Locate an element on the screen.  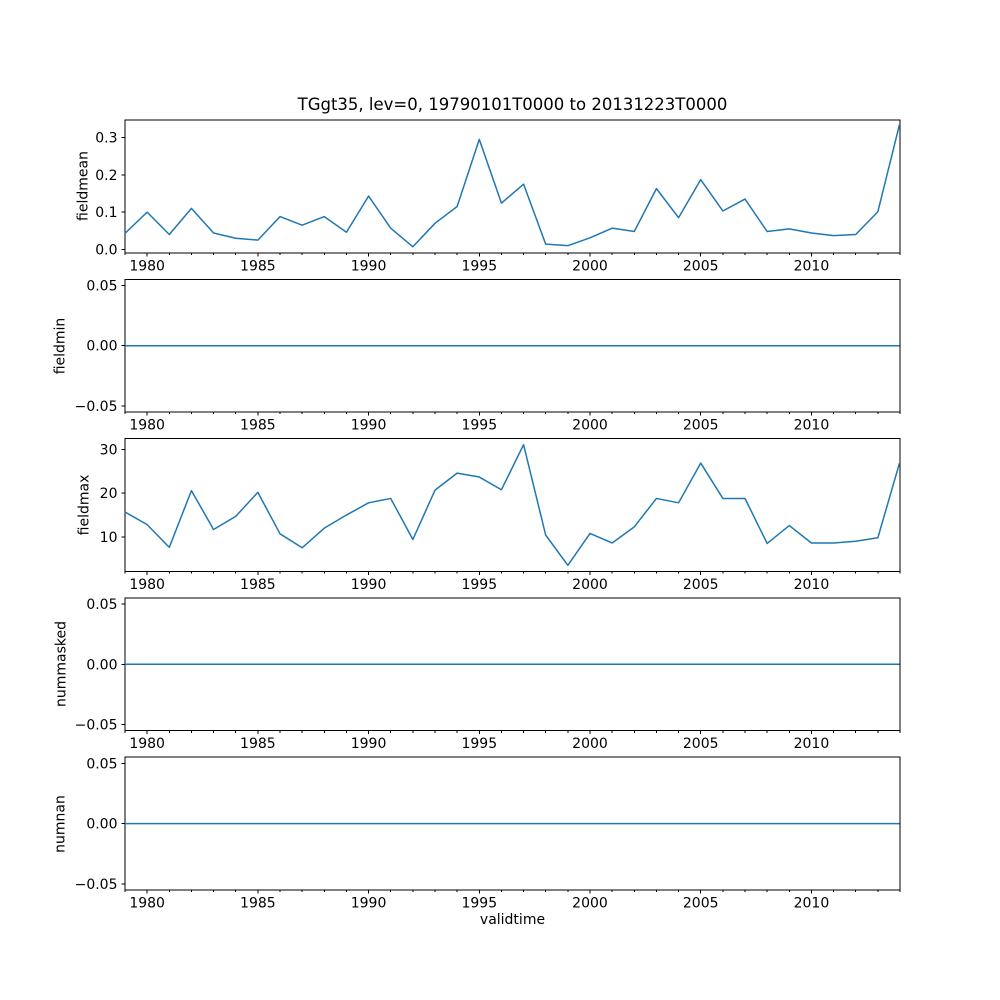
subplot-fieldmax: 10 20 30 1980 1985 1990 1995 2000 2005 2010 is located at coordinates (500, 515).